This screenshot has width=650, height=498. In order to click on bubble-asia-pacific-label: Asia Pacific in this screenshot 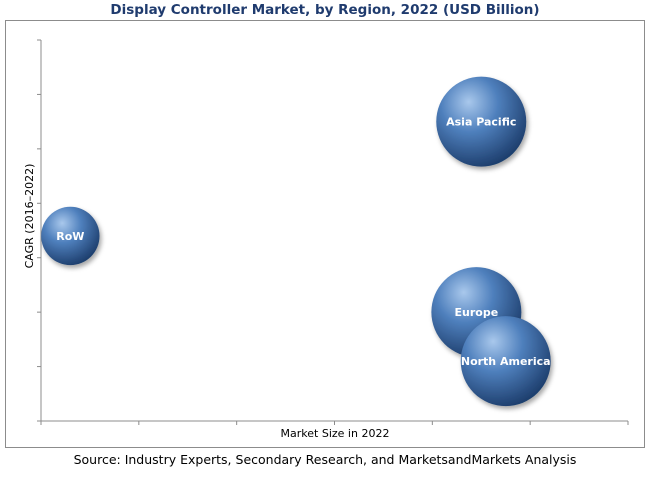, I will do `click(481, 122)`.